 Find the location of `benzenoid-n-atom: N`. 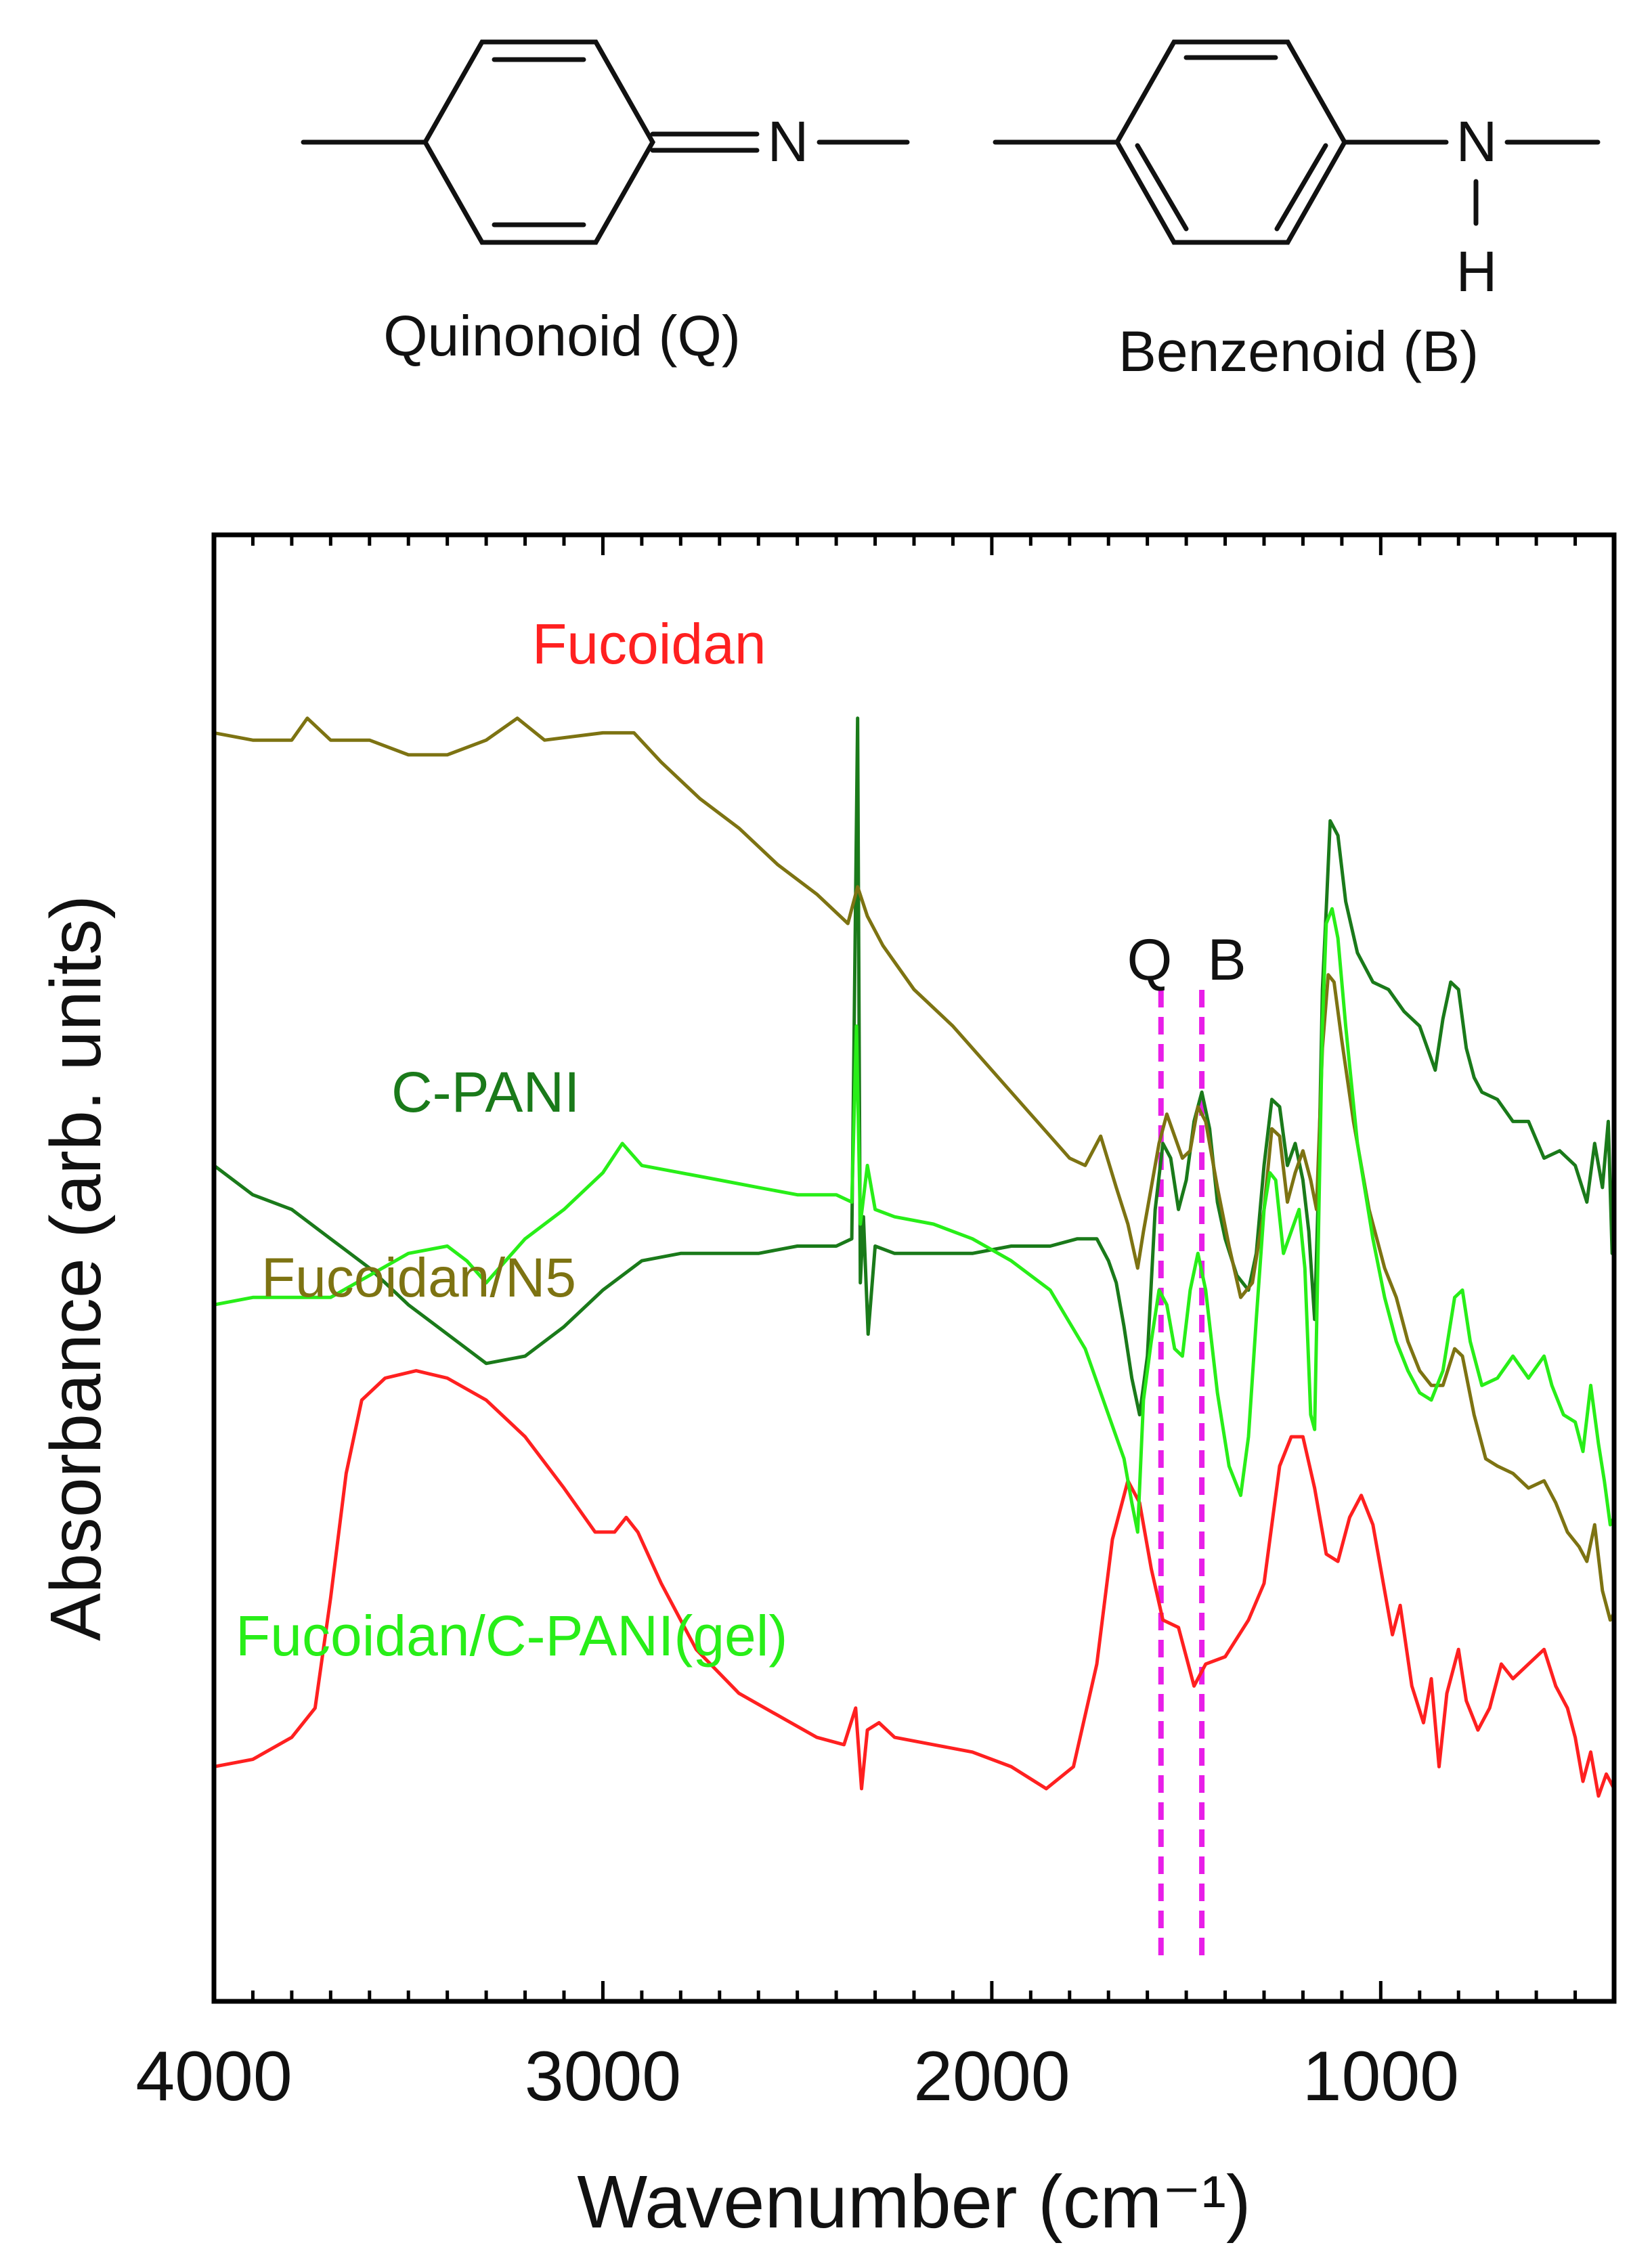

benzenoid-n-atom: N is located at coordinates (1477, 141).